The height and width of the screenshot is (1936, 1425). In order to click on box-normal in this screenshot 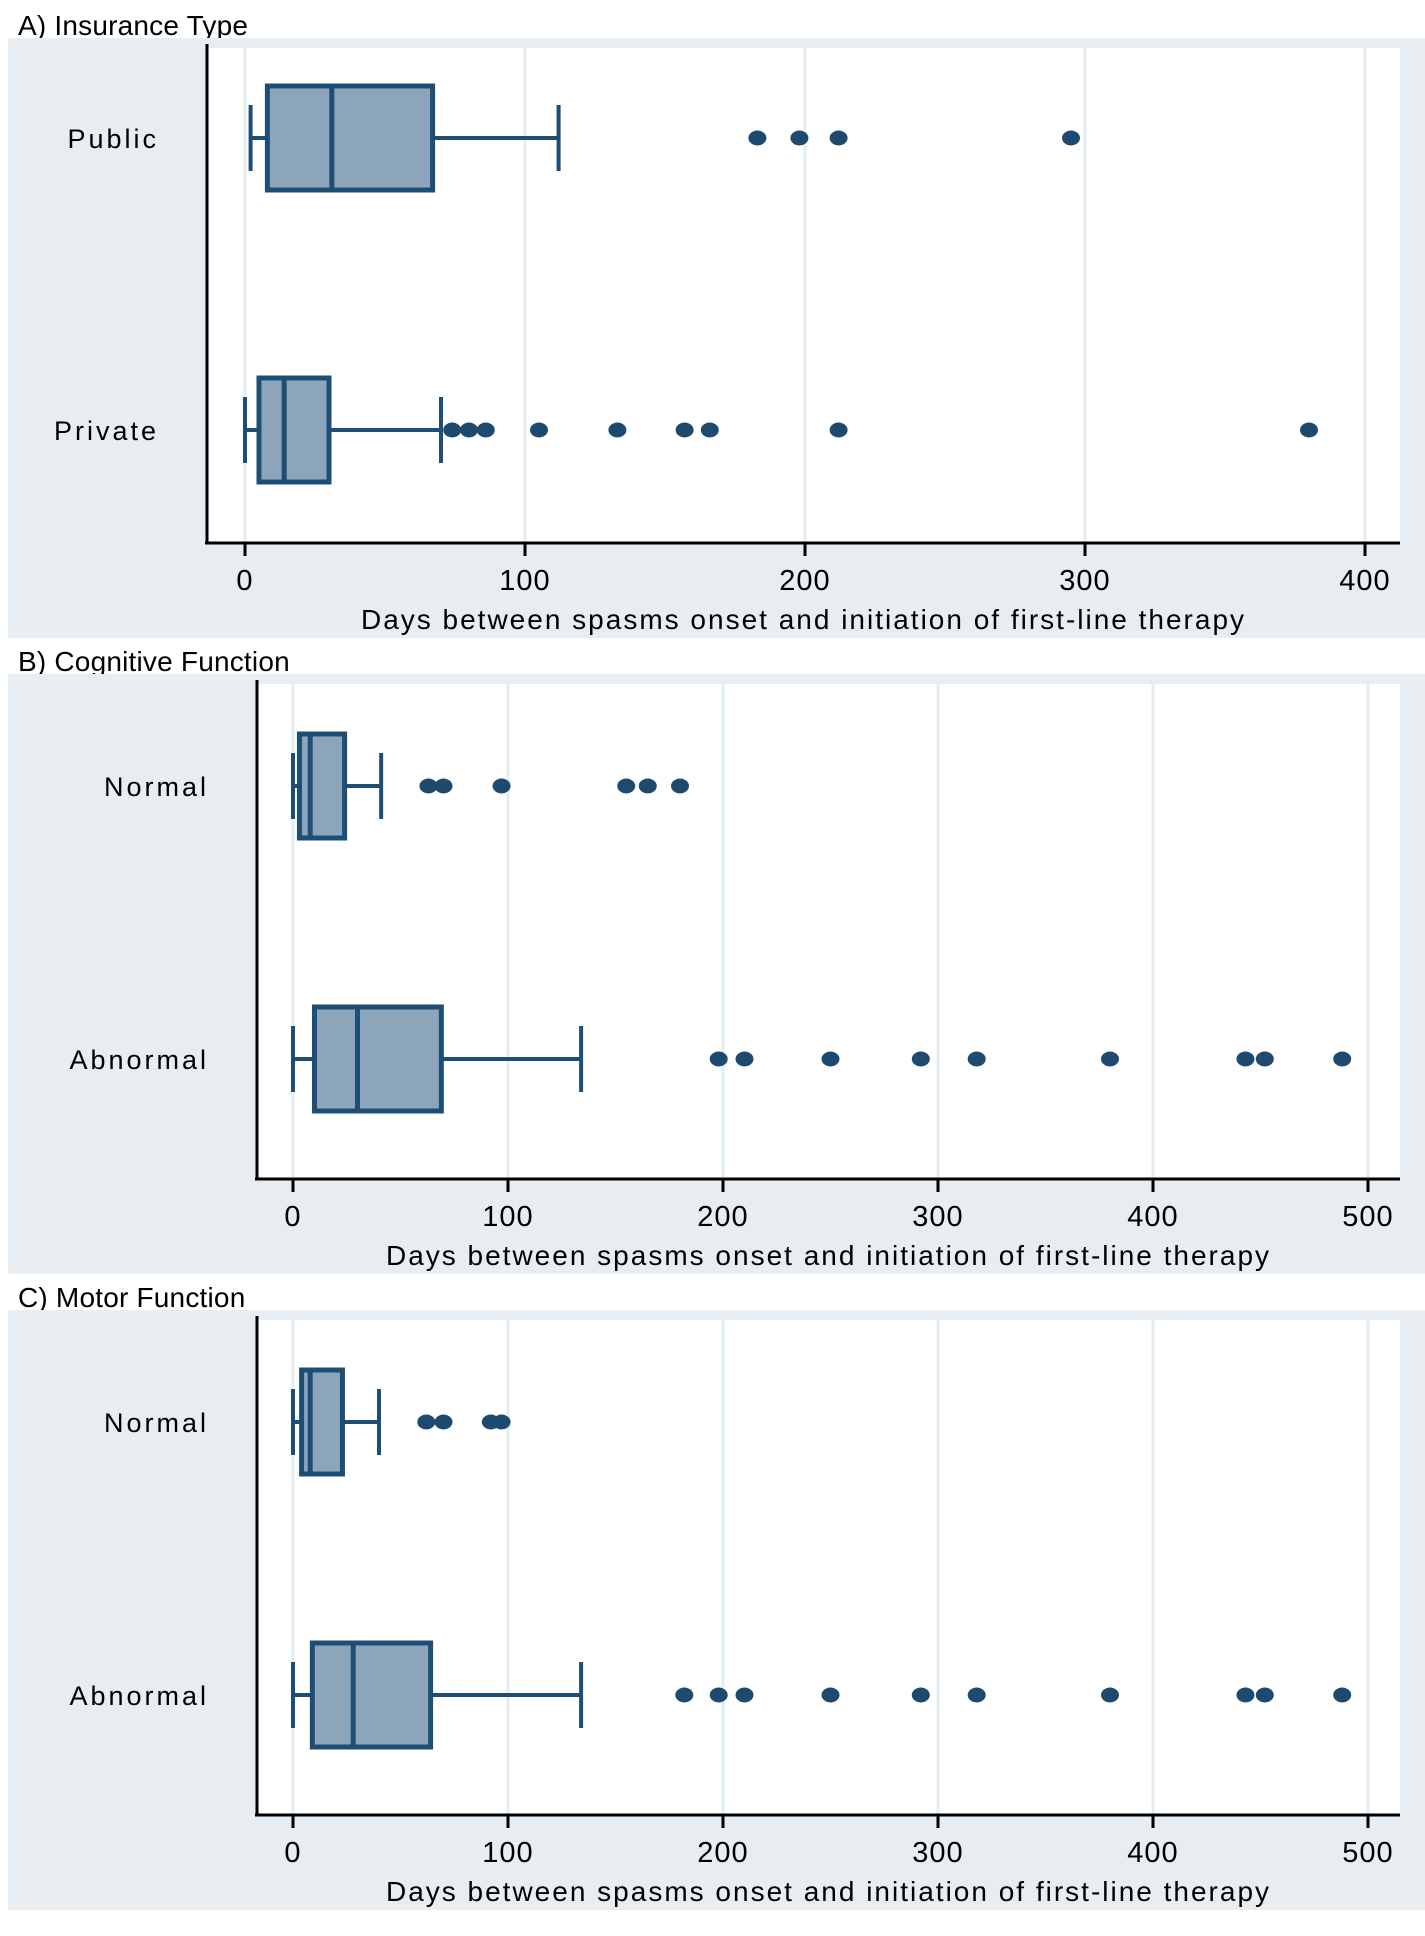, I will do `click(322, 786)`.